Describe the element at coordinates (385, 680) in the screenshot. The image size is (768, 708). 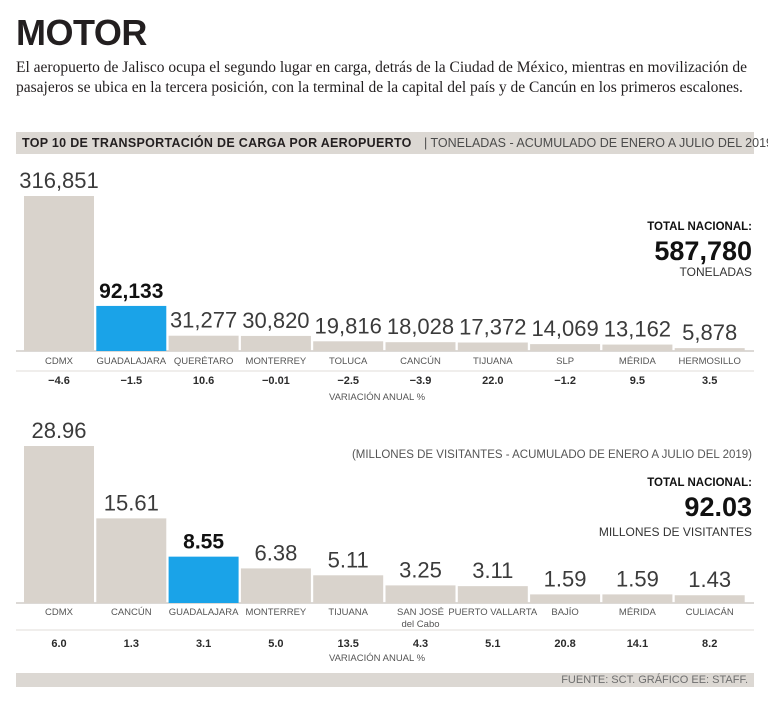
I see `footer-bar: FUENTE: SCT. GRÁFICO EE: STAFF.` at that location.